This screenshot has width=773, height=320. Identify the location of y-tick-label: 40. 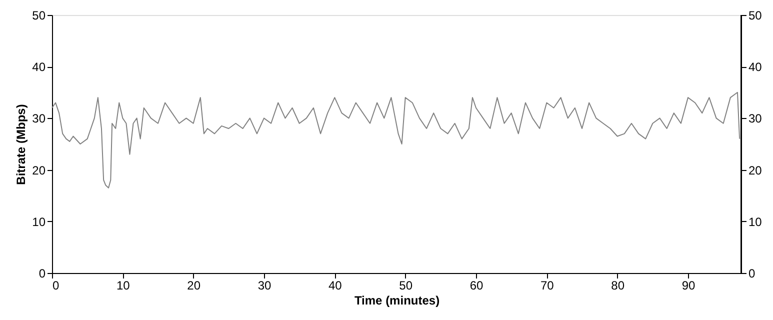
(39, 67).